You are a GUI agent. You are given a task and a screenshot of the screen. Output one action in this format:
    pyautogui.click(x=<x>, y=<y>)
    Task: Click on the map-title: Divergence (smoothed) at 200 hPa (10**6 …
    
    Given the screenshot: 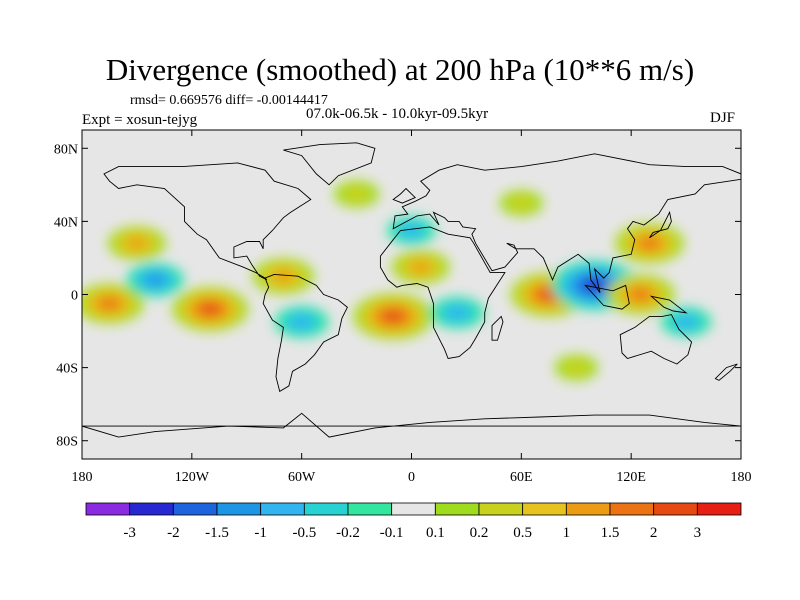 What is the action you would take?
    pyautogui.click(x=400, y=69)
    